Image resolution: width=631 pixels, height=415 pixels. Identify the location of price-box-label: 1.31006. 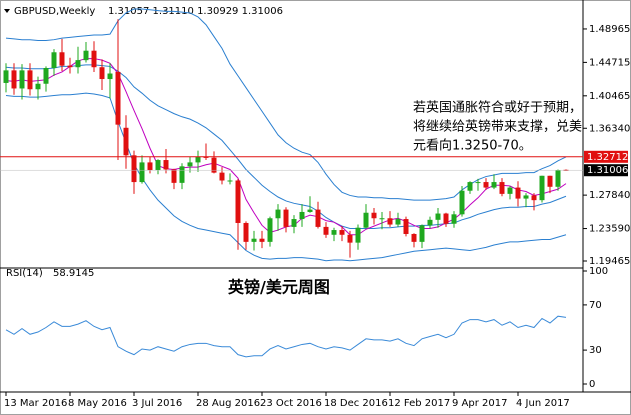
(607, 170).